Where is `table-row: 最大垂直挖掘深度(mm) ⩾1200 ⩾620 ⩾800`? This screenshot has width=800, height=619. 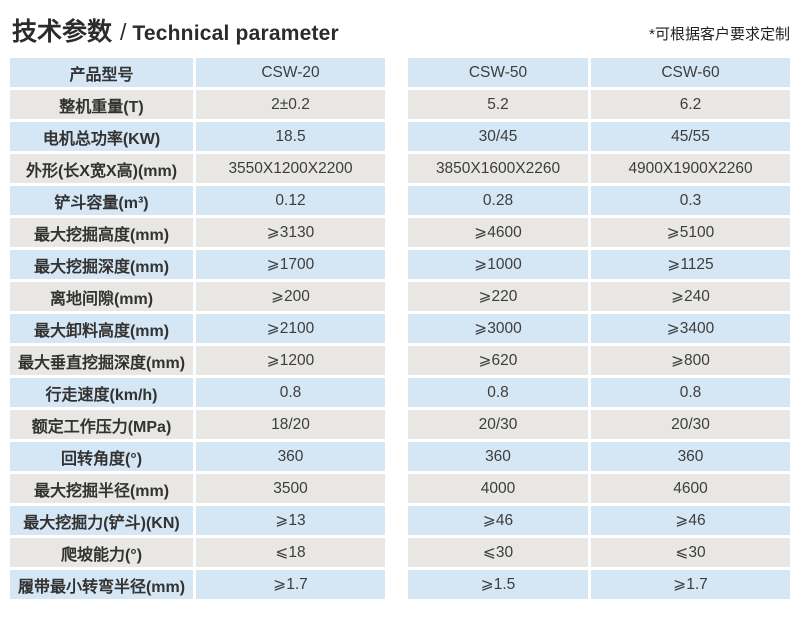
table-row: 最大垂直挖掘深度(mm) ⩾1200 ⩾620 ⩾800 is located at coordinates (405, 360).